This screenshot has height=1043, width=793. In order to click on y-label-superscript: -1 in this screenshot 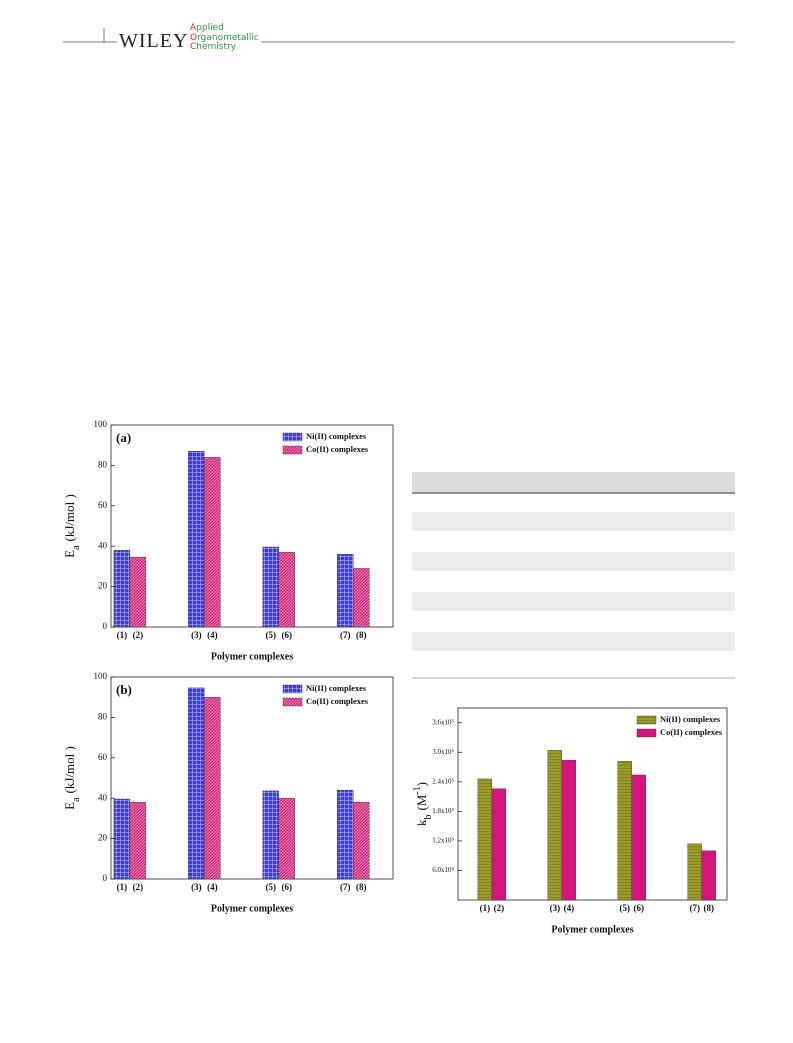, I will do `click(417, 790)`.